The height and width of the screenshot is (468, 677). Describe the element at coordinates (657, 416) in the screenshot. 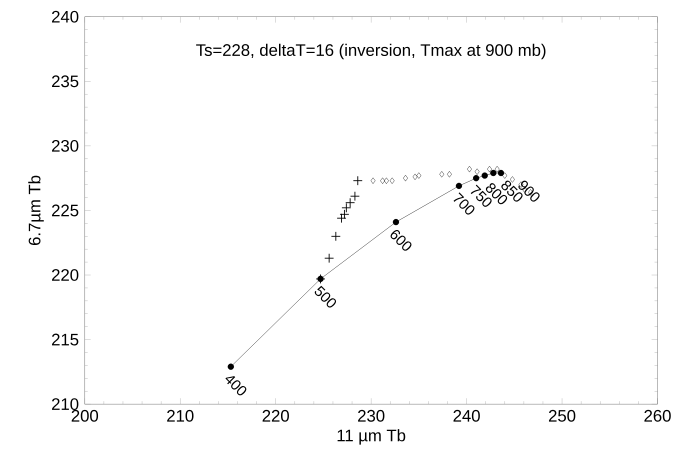

I see `x-tick-label: 260` at that location.